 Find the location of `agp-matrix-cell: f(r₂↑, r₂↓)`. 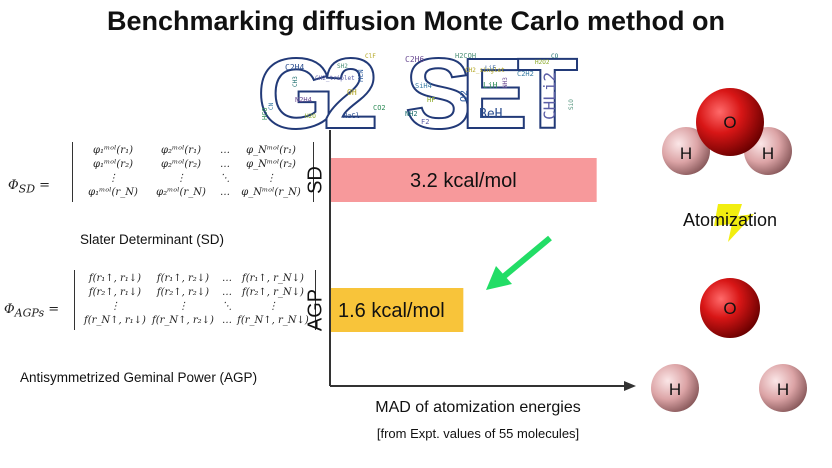

agp-matrix-cell: f(r₂↑, r₂↓) is located at coordinates (183, 292).